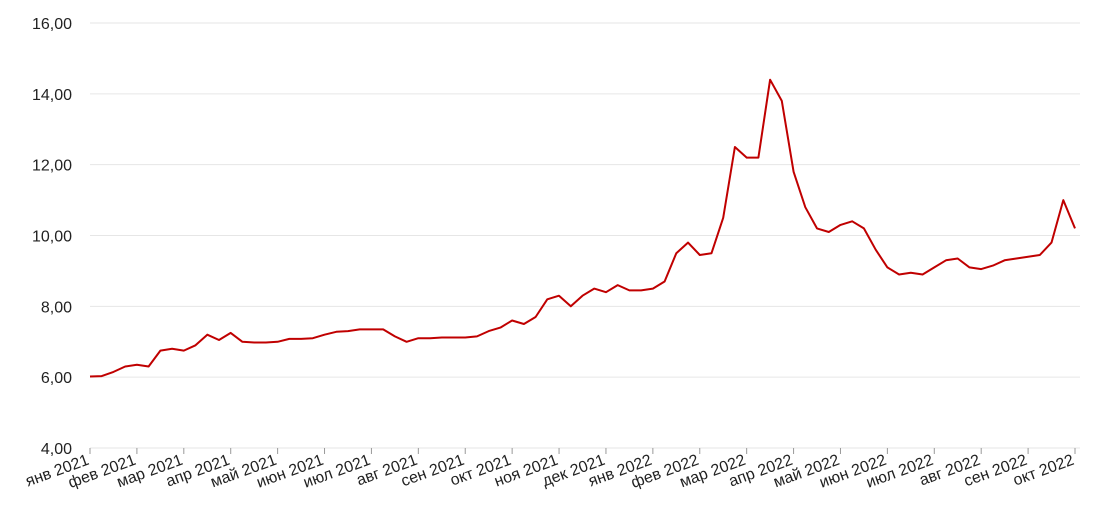  I want to click on y-tick-label: 12,00, so click(52, 166).